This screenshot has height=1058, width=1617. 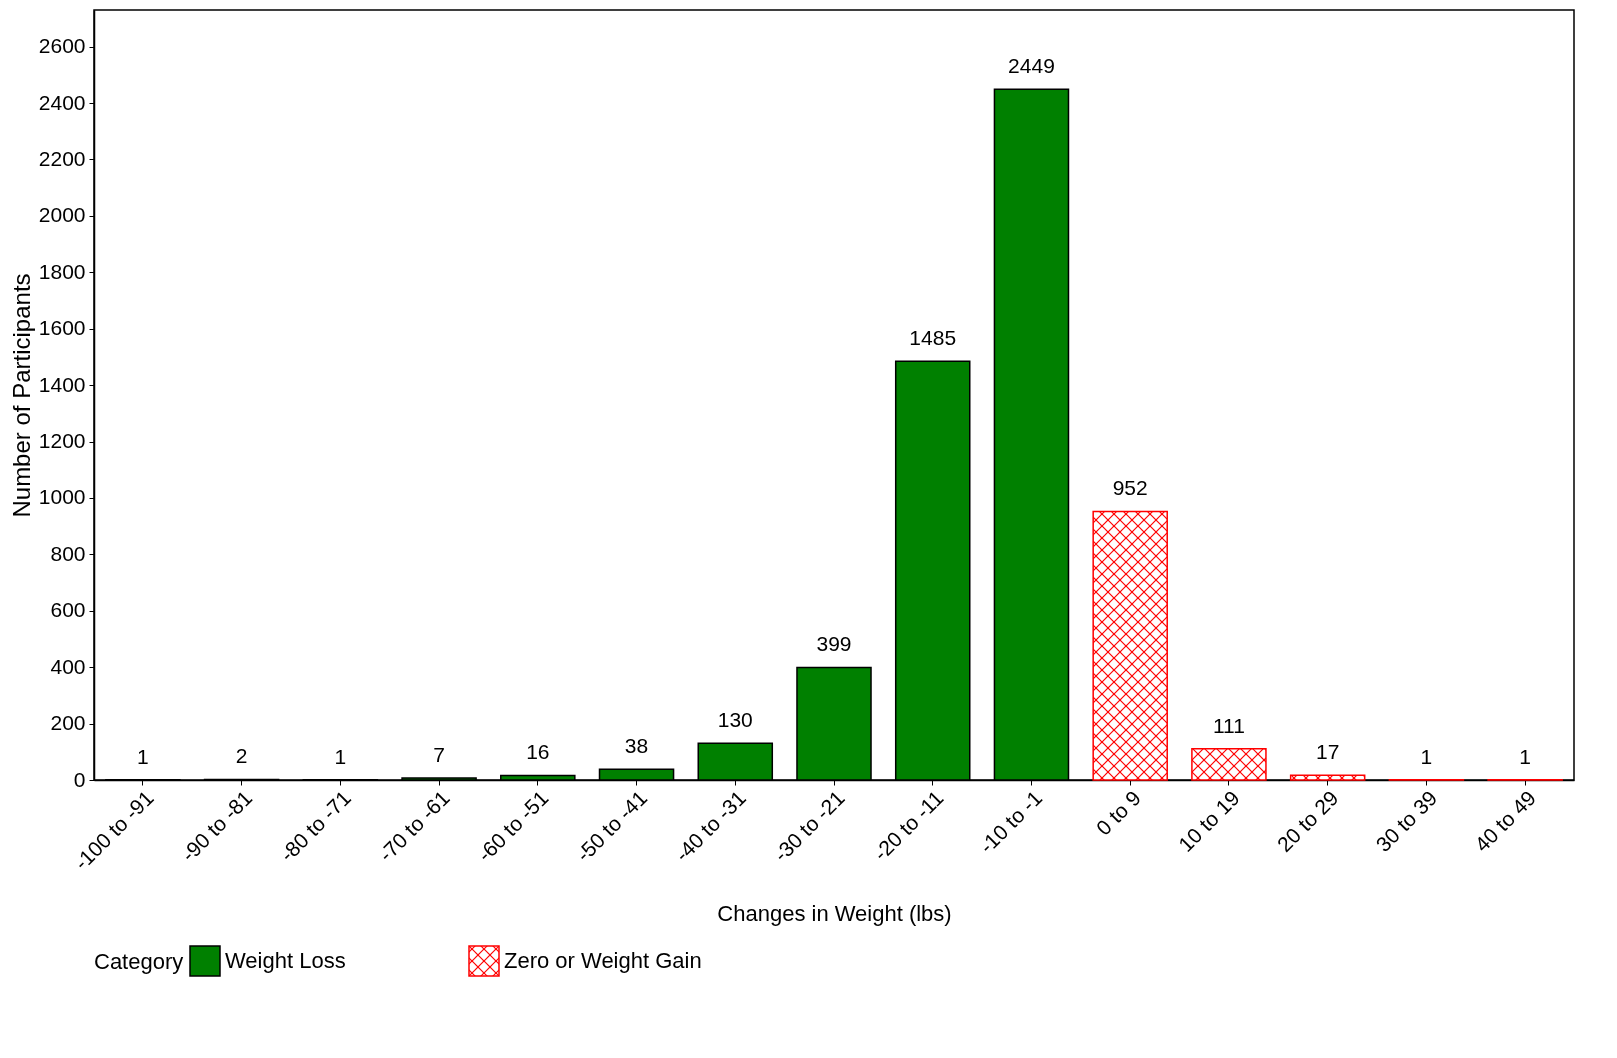 What do you see at coordinates (908, 825) in the screenshot?
I see `x-tick-label: -20 to -11` at bounding box center [908, 825].